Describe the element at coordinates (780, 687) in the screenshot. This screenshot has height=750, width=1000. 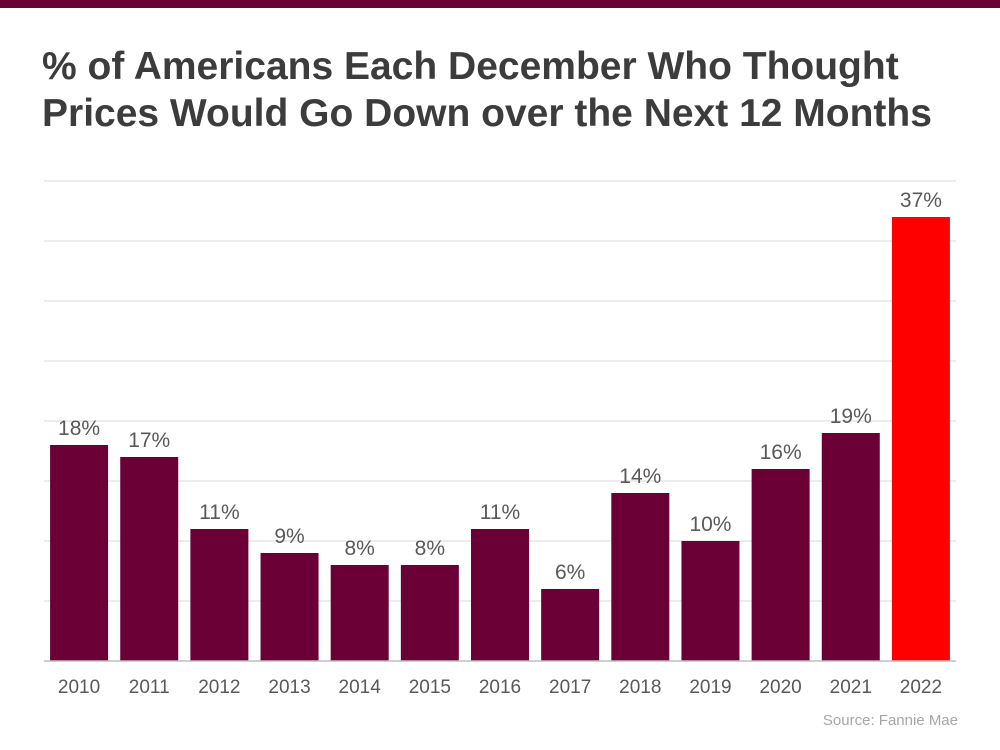
I see `x-tick-label-2020: 2020` at that location.